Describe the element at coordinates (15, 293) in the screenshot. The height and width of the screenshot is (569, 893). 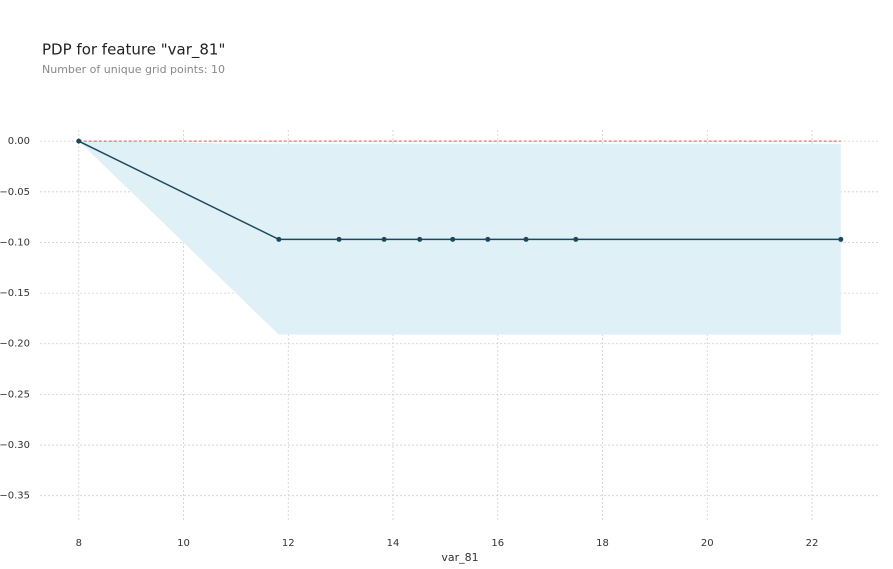
I see `y-tick-label: −0.15` at that location.